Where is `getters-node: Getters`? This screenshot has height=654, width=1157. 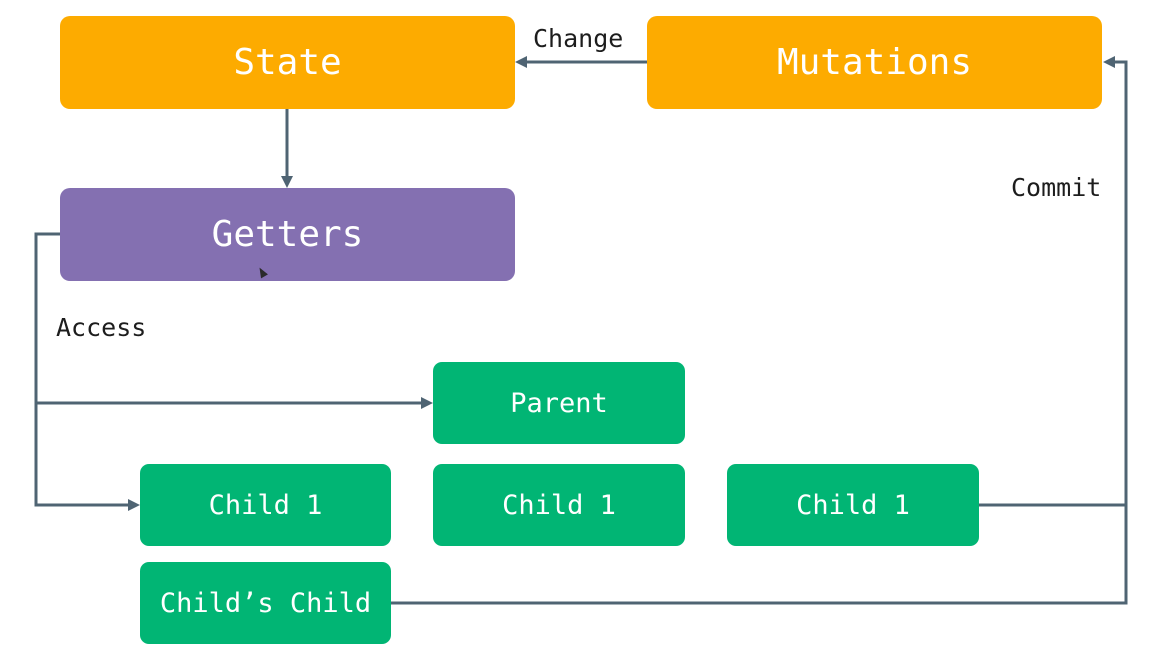
getters-node: Getters is located at coordinates (287, 234).